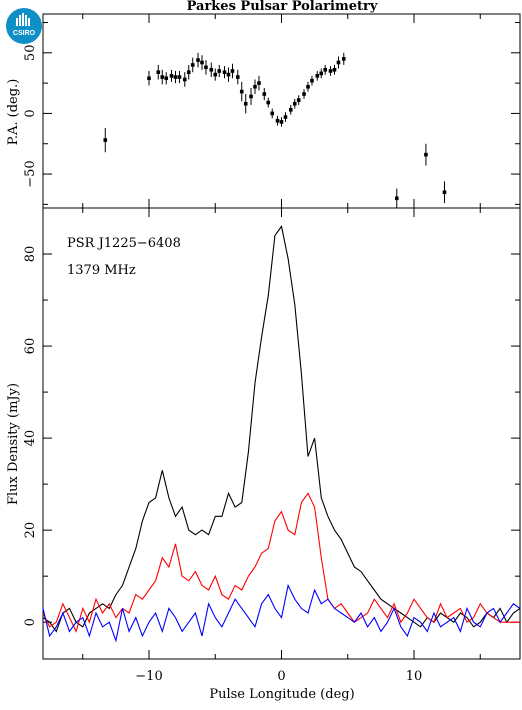  I want to click on psr-name-annotation: PSR J1225−6408, so click(124, 243).